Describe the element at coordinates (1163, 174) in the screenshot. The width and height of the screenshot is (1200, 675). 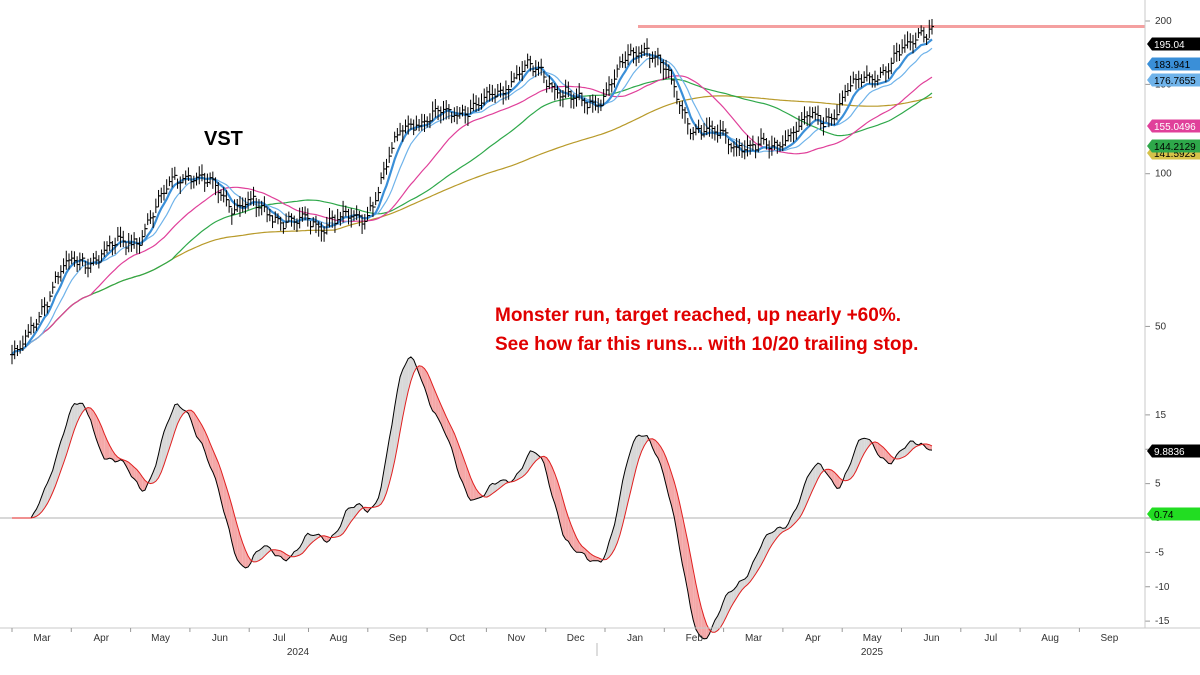
I see `price-y-tick-label: 100` at that location.